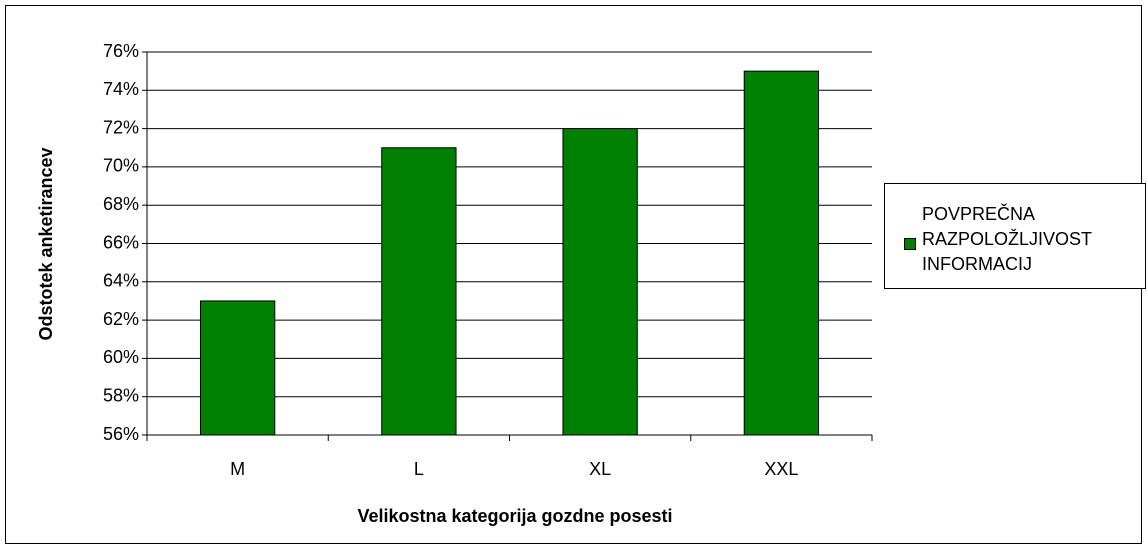 The height and width of the screenshot is (549, 1147). I want to click on y-tick-label: 60%, so click(121, 357).